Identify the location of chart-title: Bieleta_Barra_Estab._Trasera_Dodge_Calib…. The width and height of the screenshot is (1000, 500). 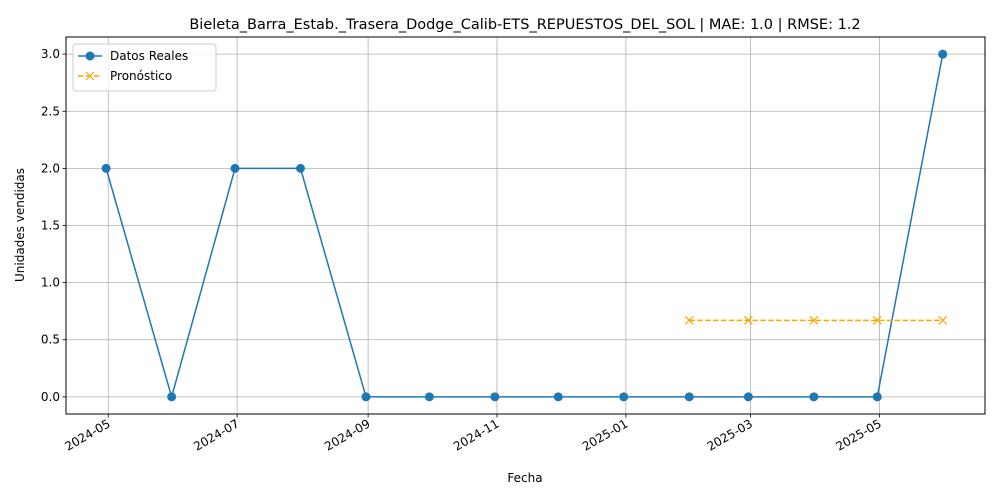
(524, 25).